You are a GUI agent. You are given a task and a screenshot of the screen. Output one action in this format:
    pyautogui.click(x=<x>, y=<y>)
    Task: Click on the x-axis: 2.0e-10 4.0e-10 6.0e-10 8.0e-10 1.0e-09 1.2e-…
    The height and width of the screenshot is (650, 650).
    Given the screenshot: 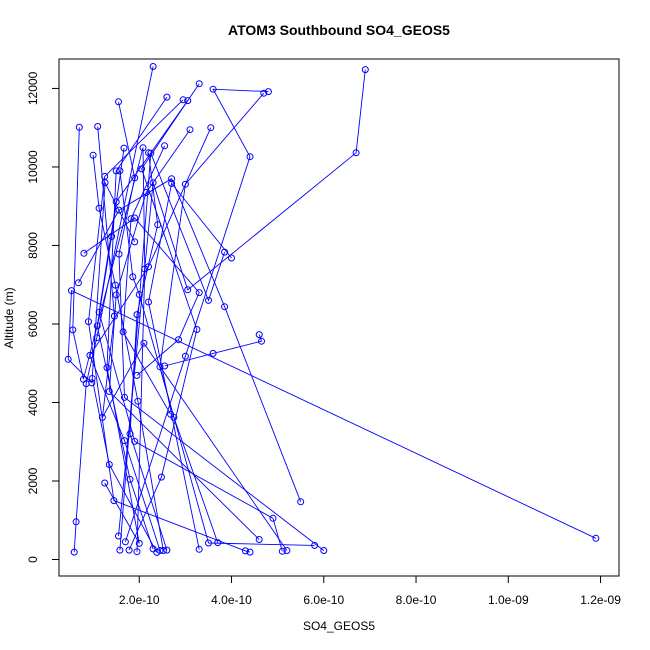 What is the action you would take?
    pyautogui.click(x=370, y=591)
    